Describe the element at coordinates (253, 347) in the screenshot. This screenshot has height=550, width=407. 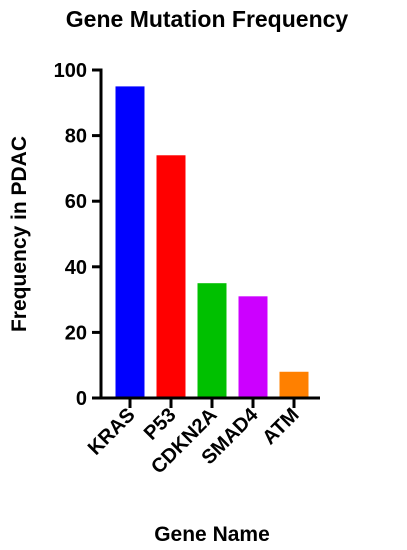
I see `bar-smad4` at that location.